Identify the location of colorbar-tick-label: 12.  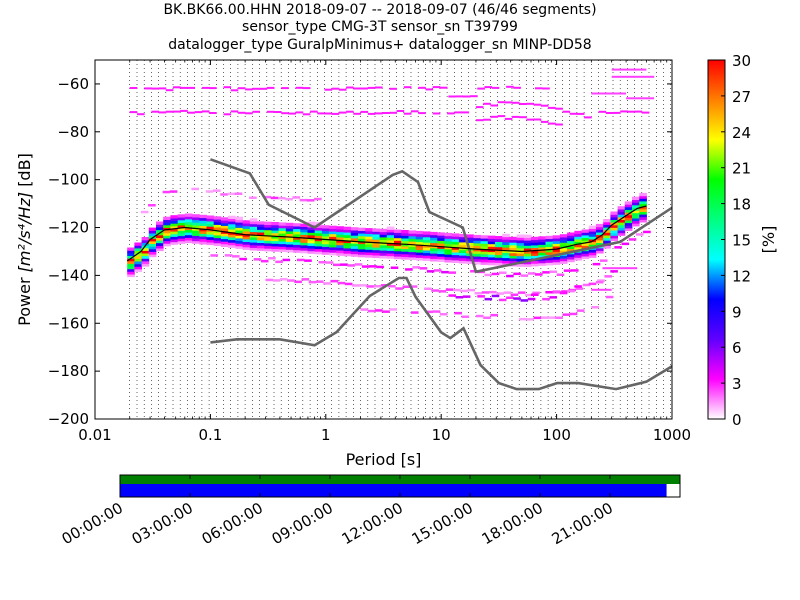
(741, 276).